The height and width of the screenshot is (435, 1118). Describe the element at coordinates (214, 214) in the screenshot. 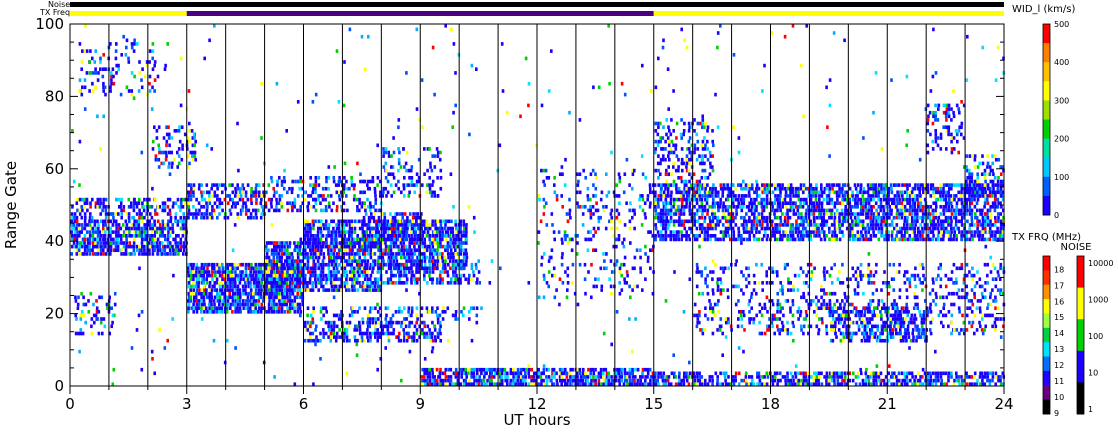

I see `data-cell-2076` at that location.